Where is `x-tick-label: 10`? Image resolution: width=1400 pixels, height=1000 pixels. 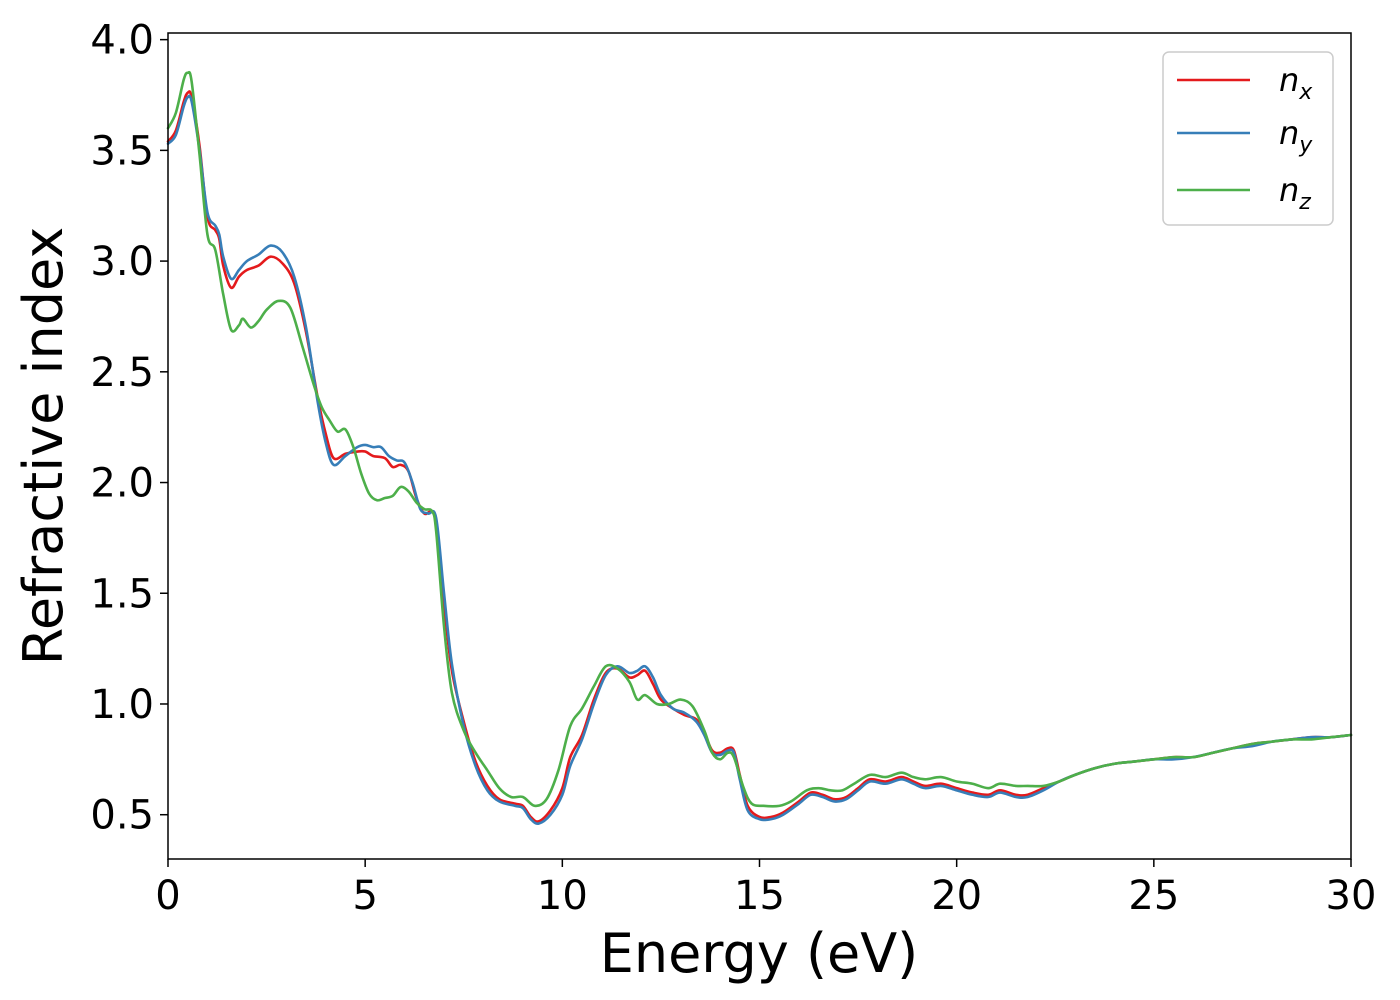 x-tick-label: 10 is located at coordinates (562, 896).